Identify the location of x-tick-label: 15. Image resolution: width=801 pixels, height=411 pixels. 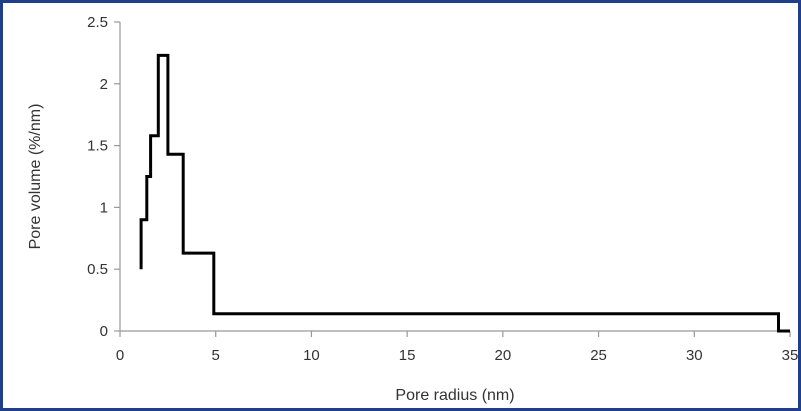
(407, 355).